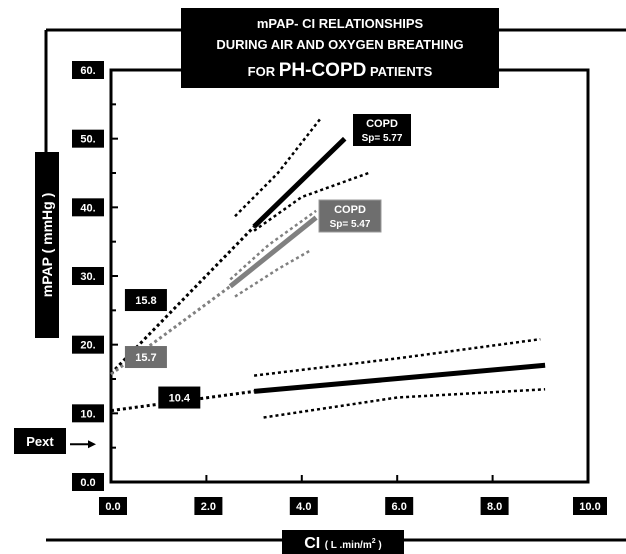 This screenshot has width=626, height=554. I want to click on y-tick-label: 40., so click(88, 207).